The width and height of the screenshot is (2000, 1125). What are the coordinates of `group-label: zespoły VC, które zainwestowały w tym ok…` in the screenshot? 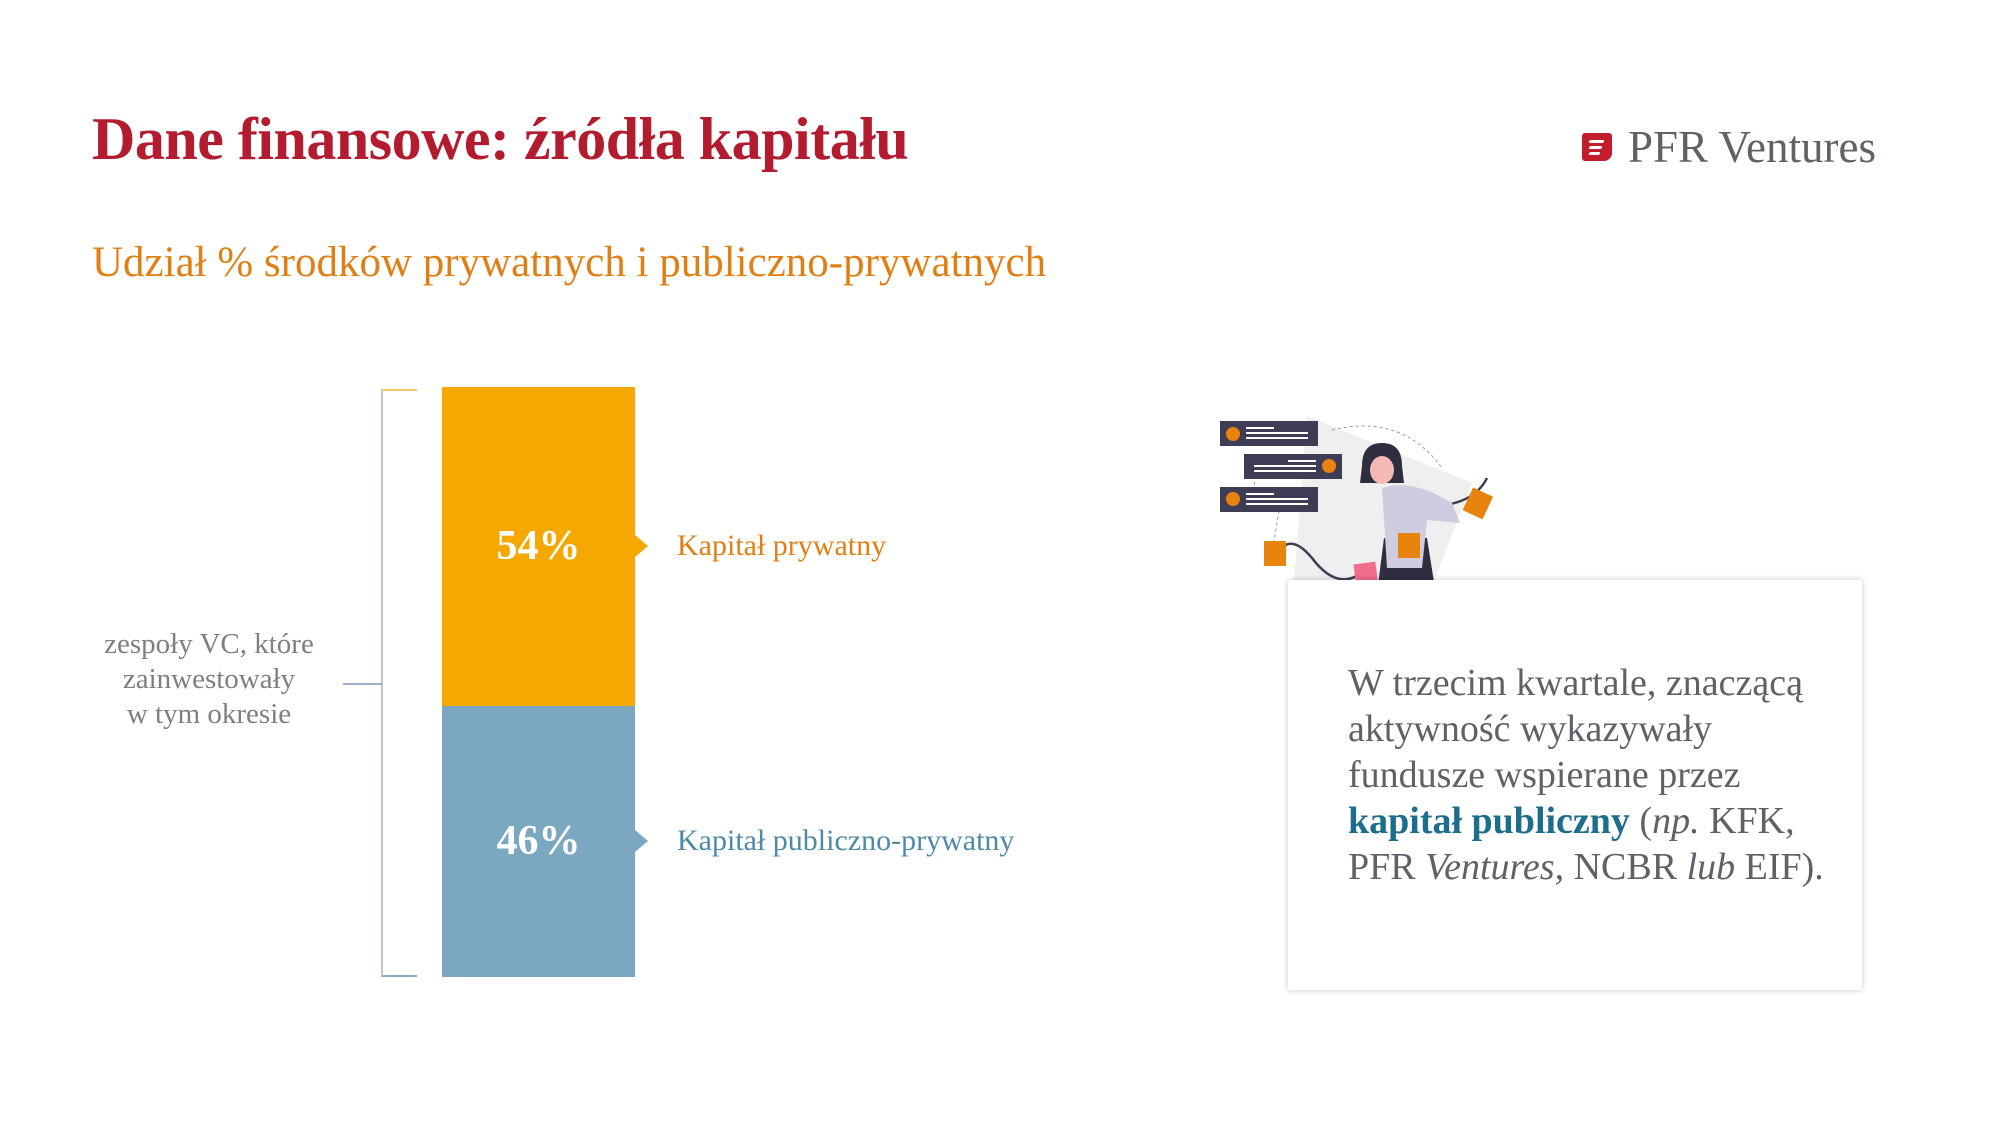 It's located at (209, 679).